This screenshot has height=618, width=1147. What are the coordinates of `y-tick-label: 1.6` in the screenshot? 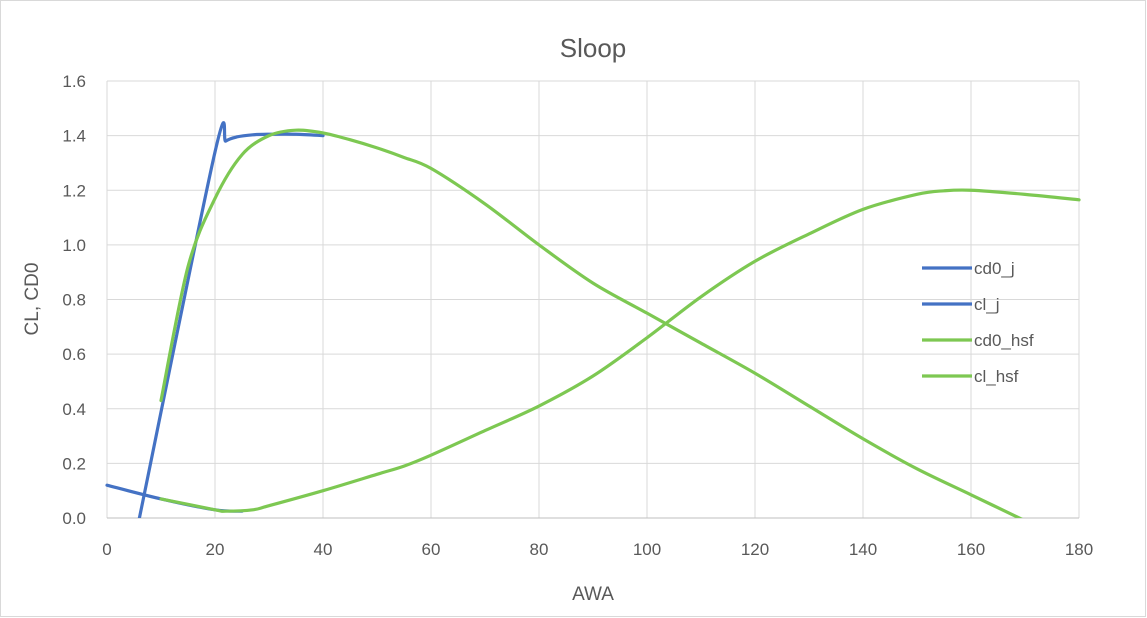 It's located at (74, 81).